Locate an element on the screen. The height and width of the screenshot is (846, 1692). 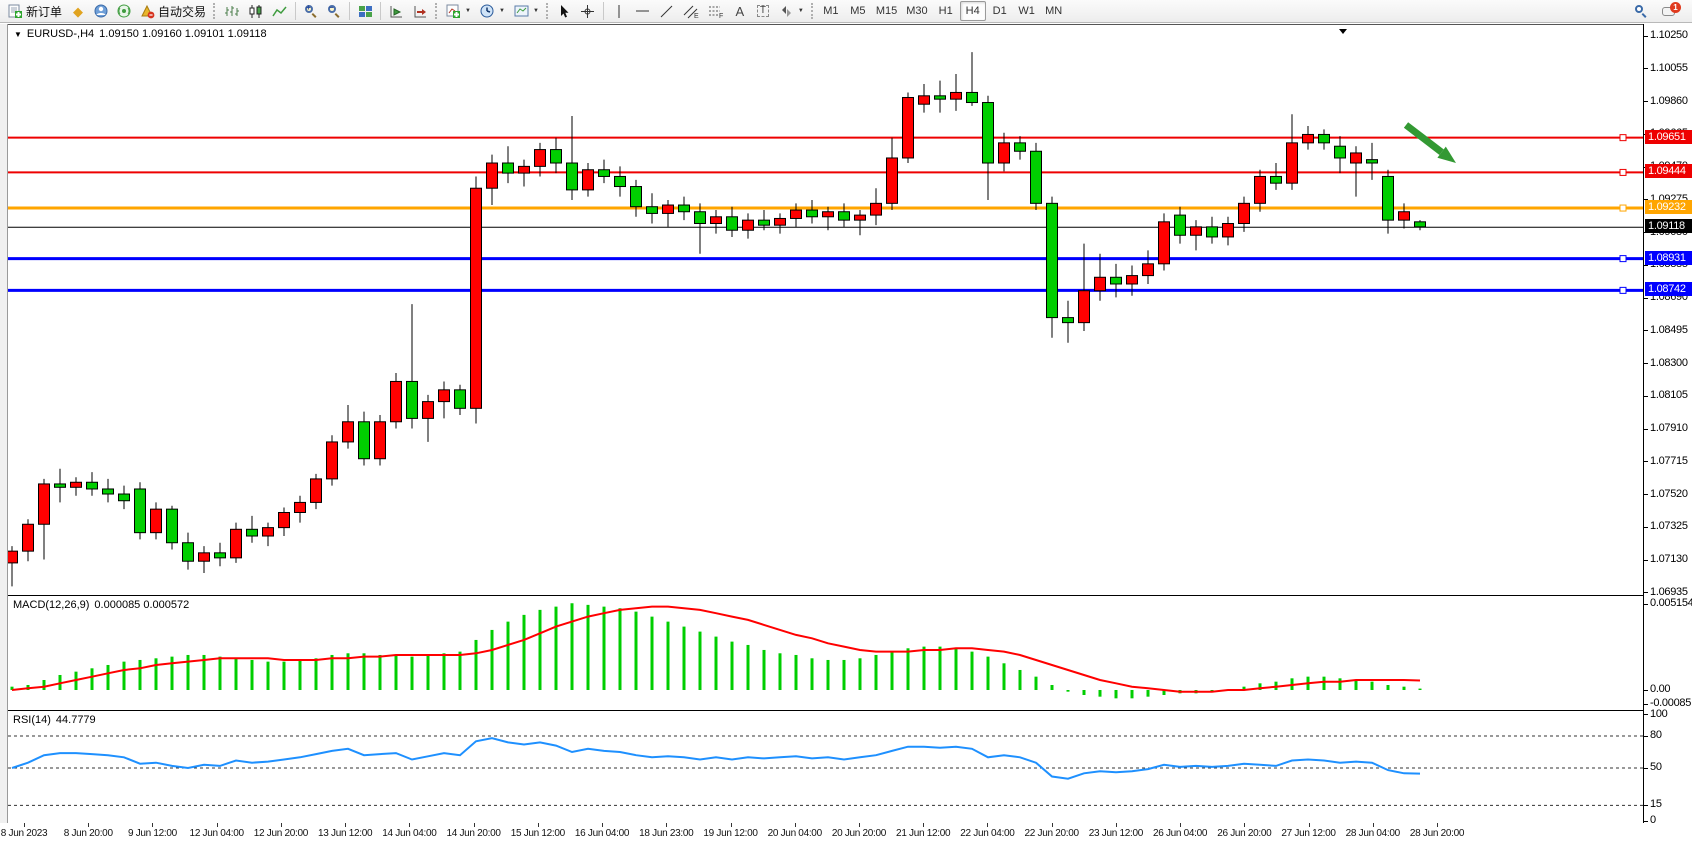
tab-d1: D1 is located at coordinates (999, 11).